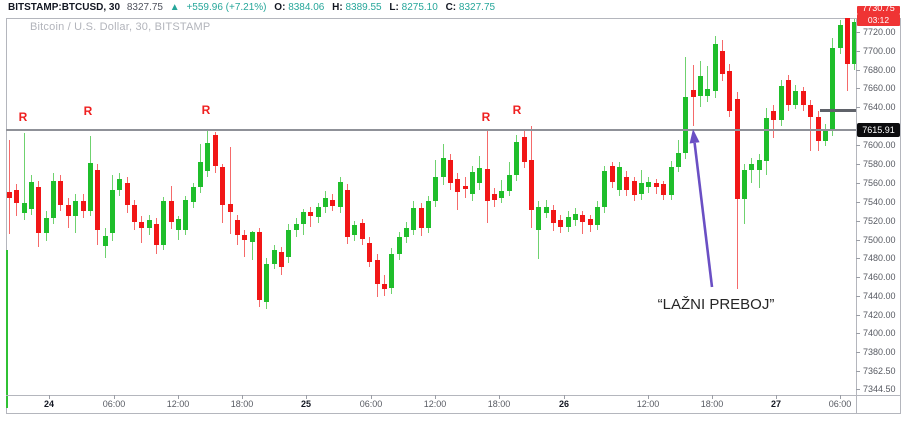  I want to click on horizontal-level-line, so click(838, 110).